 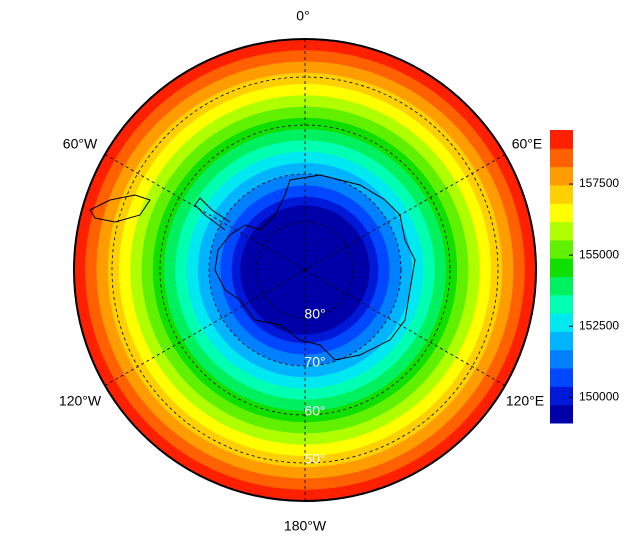 I want to click on colorbar-label: 150000, so click(x=599, y=397).